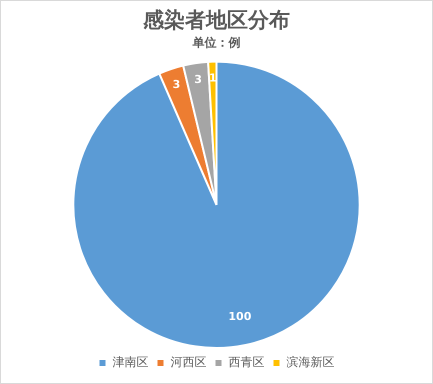  I want to click on data-label: 1, so click(212, 78).